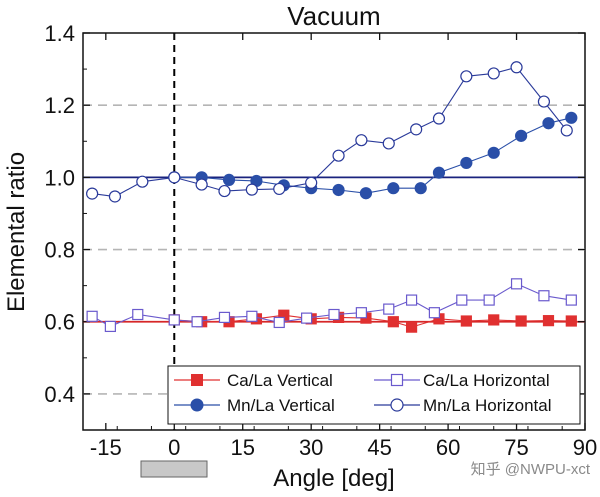 The height and width of the screenshot is (497, 600). Describe the element at coordinates (197, 405) in the screenshot. I see `legend-marker-mn-la-vertical` at that location.